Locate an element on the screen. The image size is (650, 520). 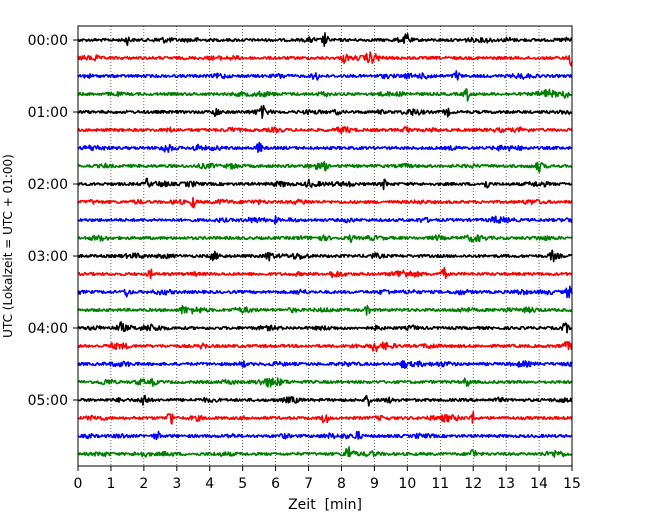
x-tick-label: 8 is located at coordinates (341, 484).